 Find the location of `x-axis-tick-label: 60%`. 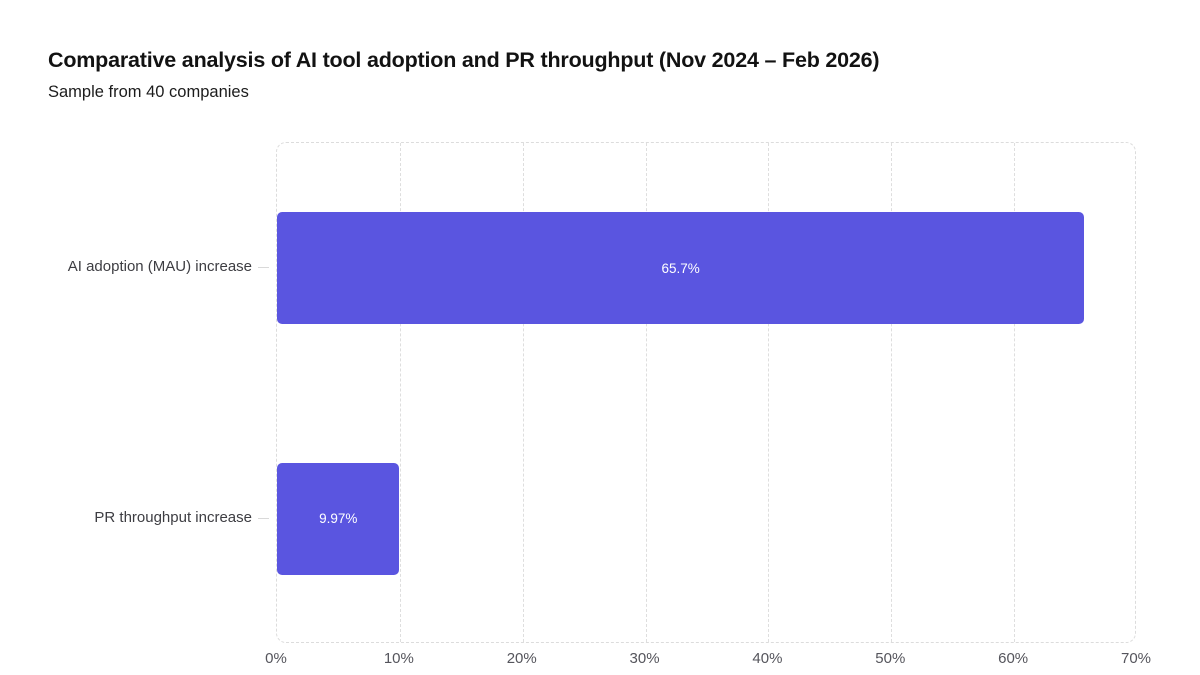

x-axis-tick-label: 60% is located at coordinates (1013, 658).